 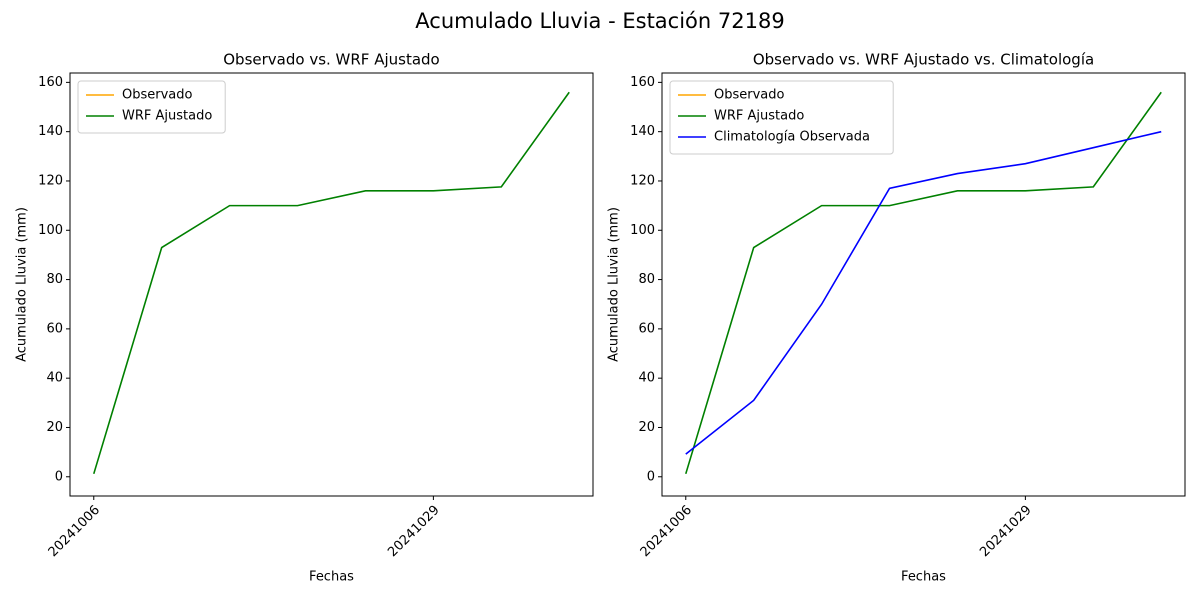 I want to click on legend-label: Climatología Observada, so click(x=792, y=137).